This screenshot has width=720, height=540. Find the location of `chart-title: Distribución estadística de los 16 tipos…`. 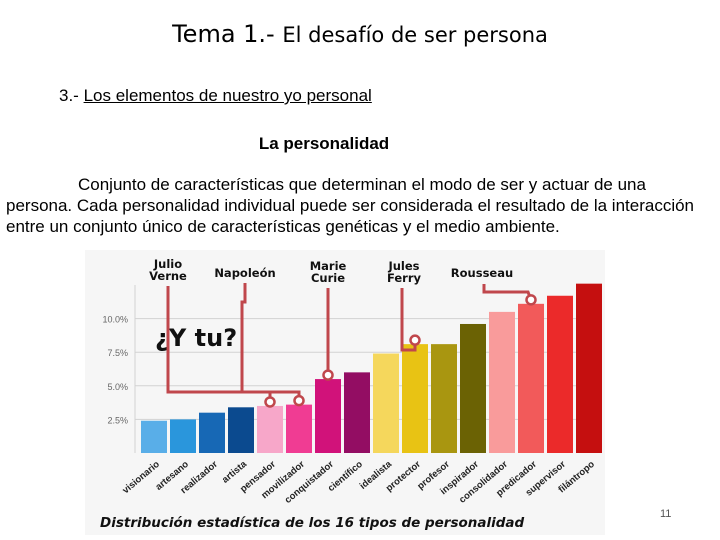

chart-title: Distribución estadística de los 16 tipos… is located at coordinates (312, 523).